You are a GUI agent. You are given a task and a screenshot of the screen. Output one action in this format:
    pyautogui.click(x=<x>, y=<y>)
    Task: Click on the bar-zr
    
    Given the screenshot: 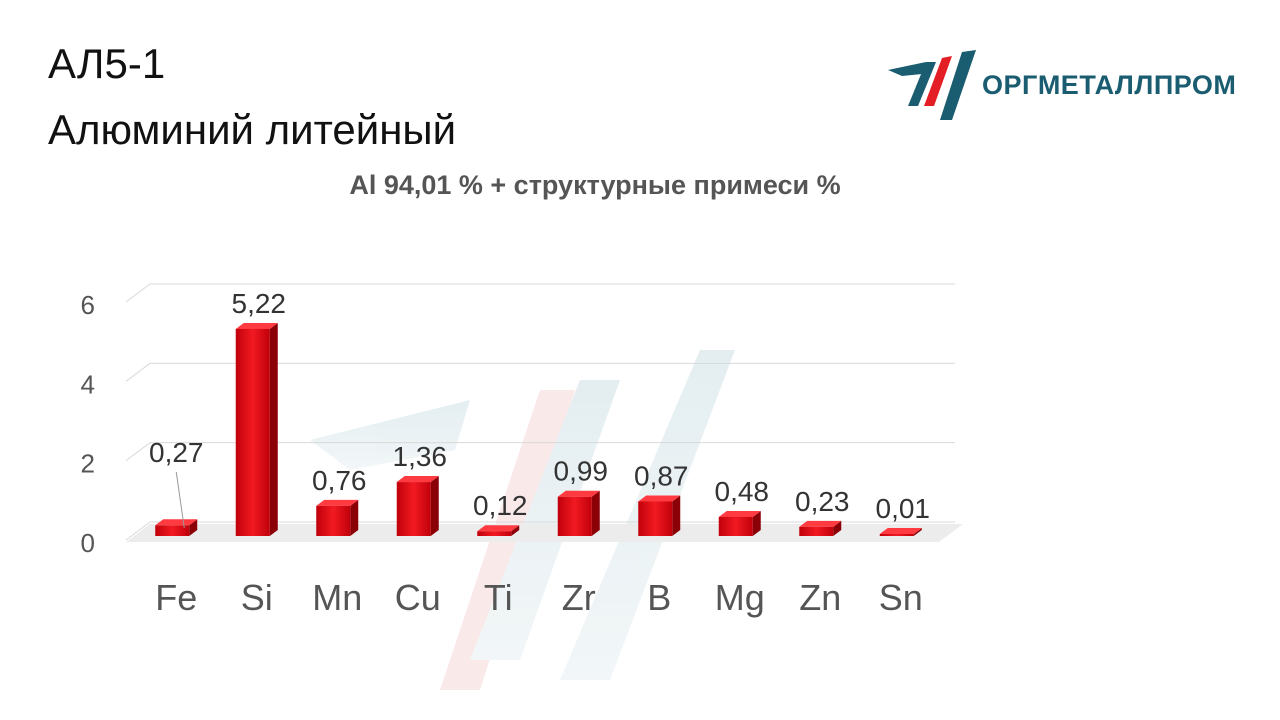 What is the action you would take?
    pyautogui.click(x=578, y=513)
    